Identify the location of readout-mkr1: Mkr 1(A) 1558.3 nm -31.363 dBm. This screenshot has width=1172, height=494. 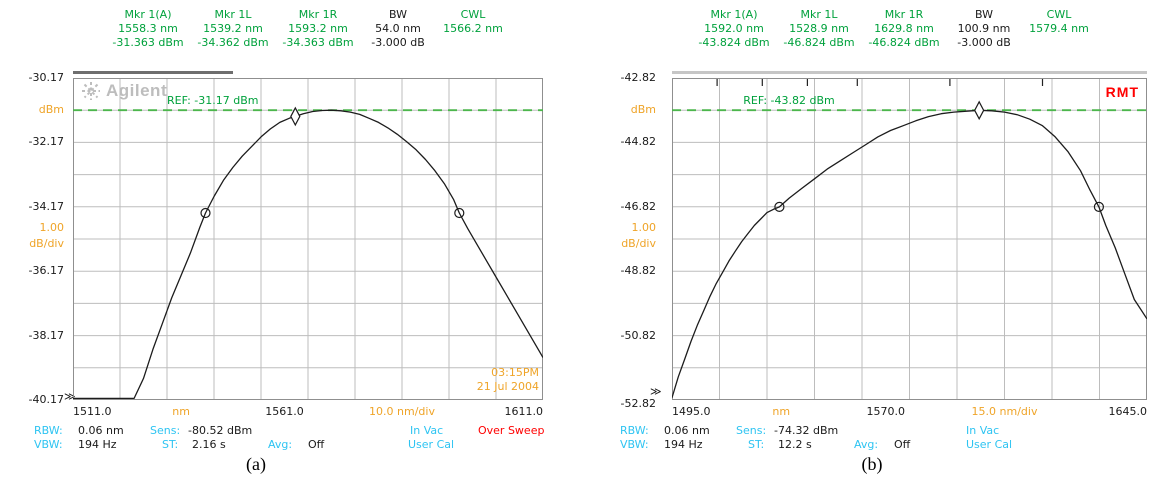
(148, 29).